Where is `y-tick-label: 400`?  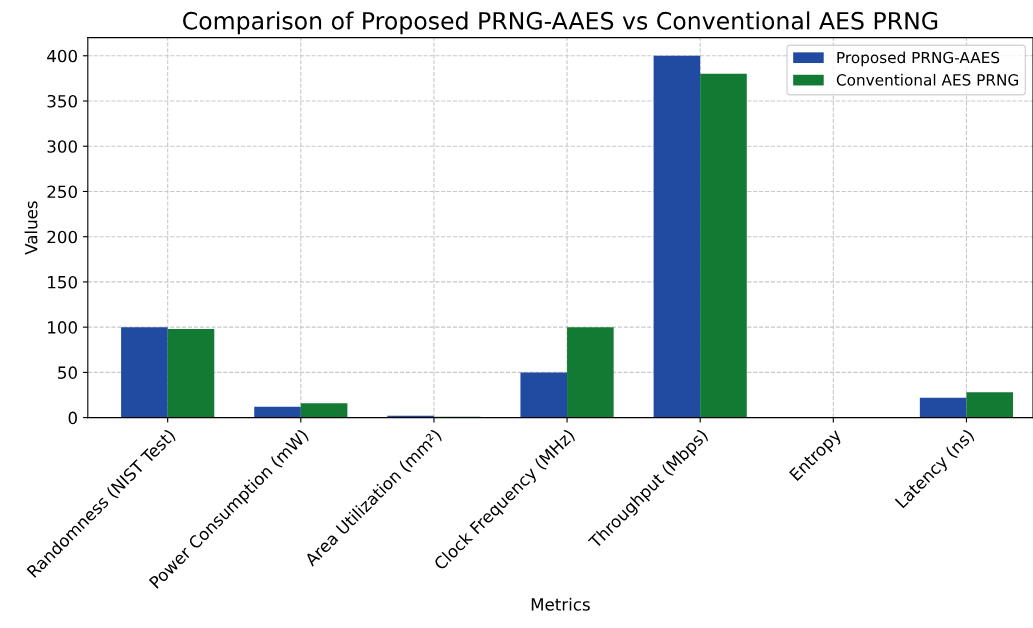
y-tick-label: 400 is located at coordinates (62, 56).